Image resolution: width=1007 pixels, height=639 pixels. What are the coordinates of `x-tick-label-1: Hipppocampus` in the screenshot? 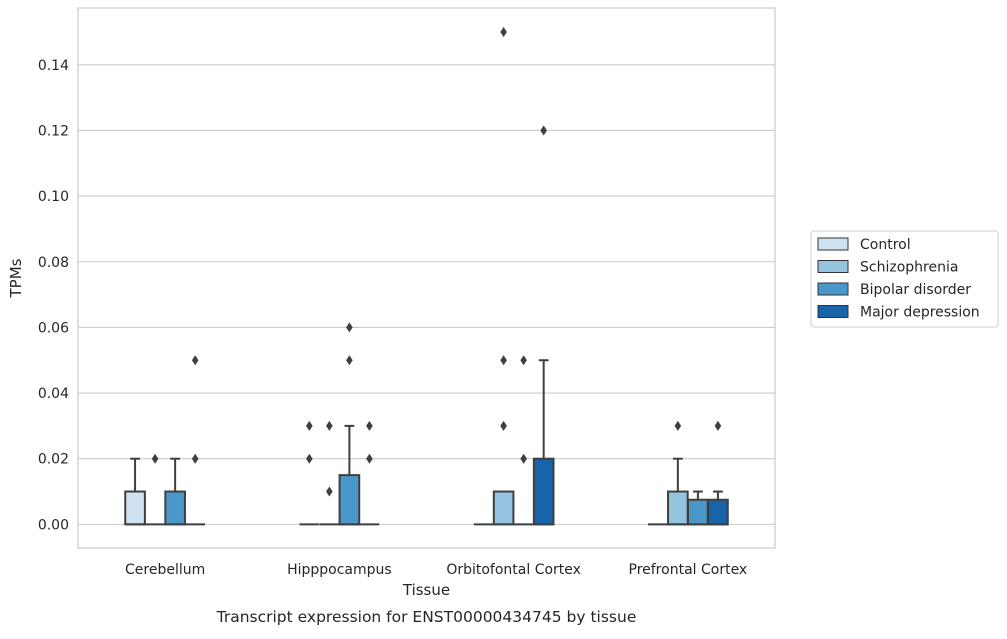 It's located at (339, 570).